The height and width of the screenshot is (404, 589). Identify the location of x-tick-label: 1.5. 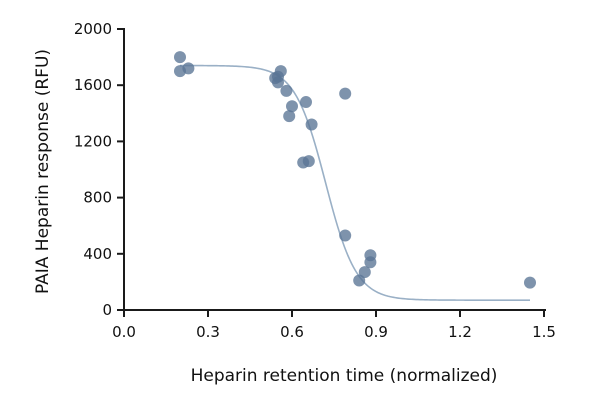
(544, 332).